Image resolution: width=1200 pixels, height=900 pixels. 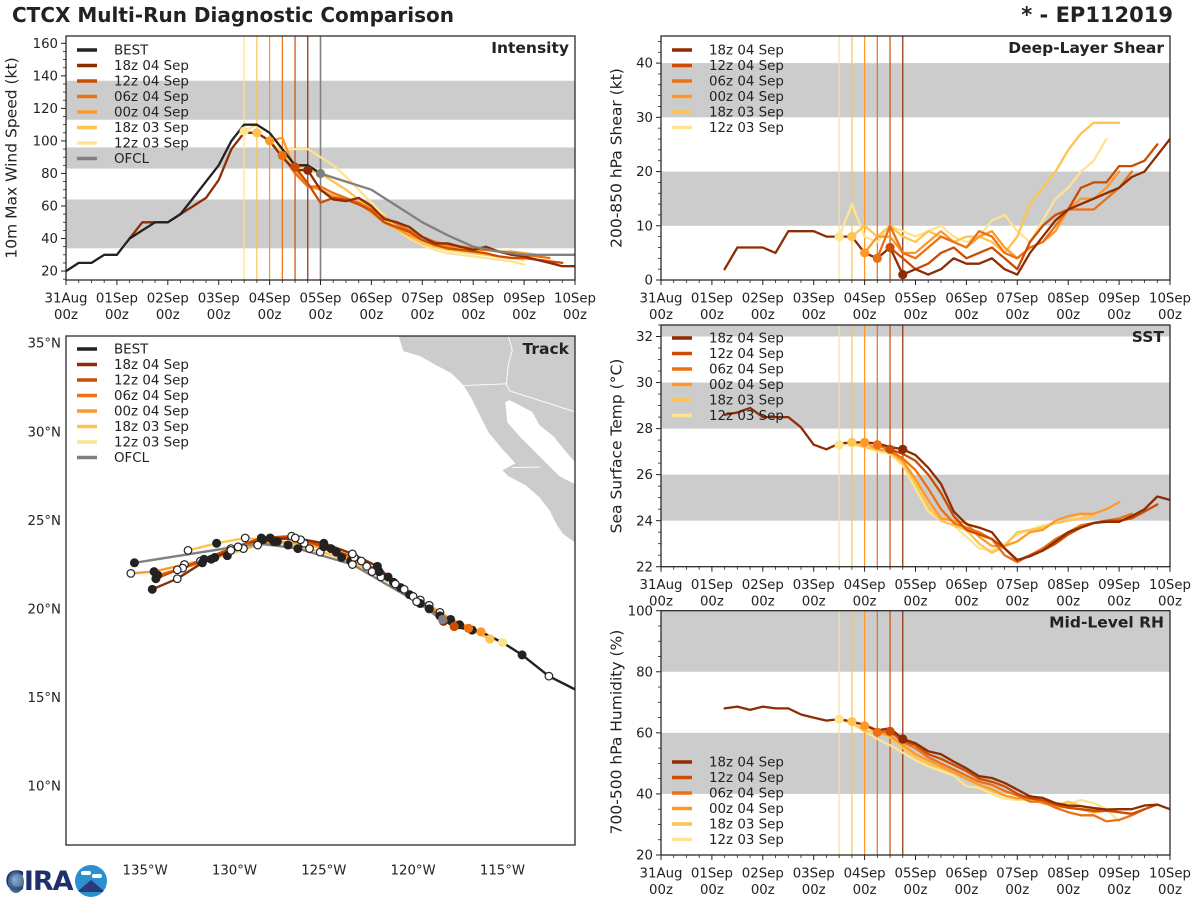 What do you see at coordinates (320, 173) in the screenshot?
I see `init-marker-ofcl` at bounding box center [320, 173].